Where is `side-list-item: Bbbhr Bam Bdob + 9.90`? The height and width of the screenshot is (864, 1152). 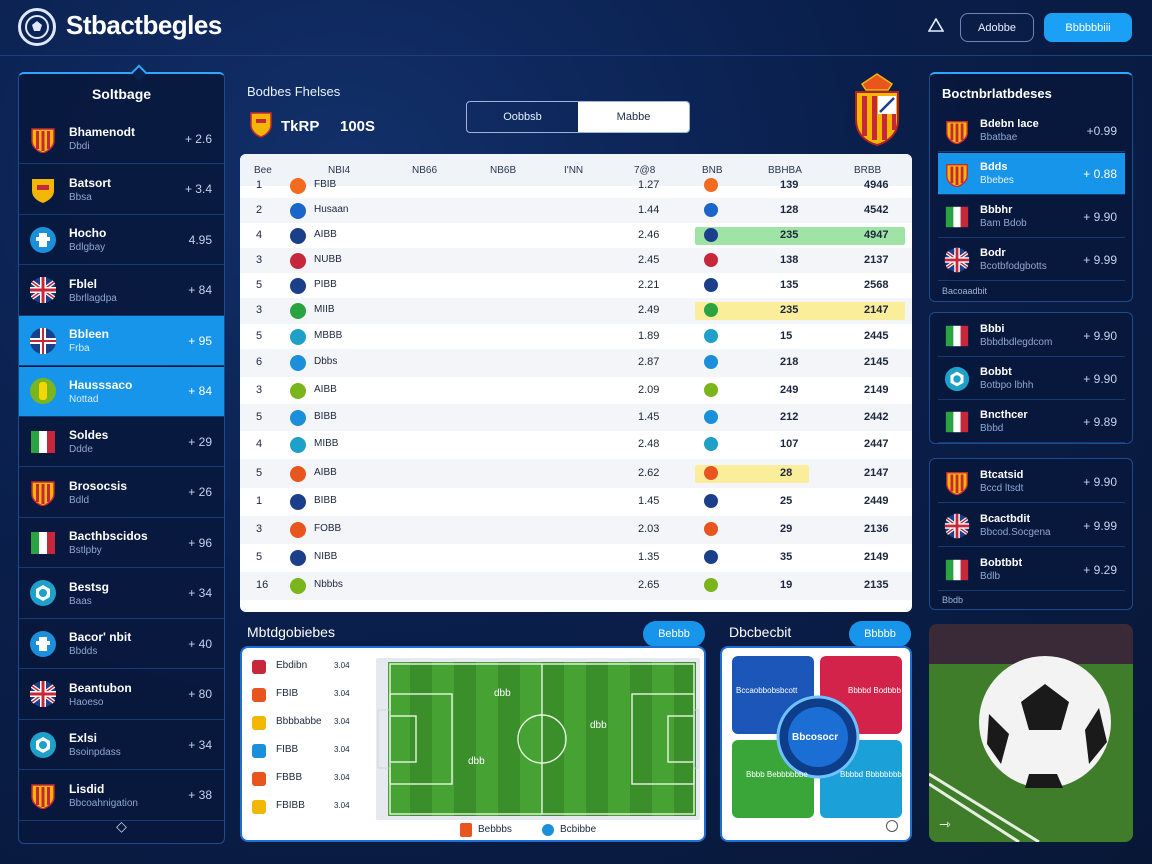 side-list-item: Bbbhr Bam Bdob + 9.90 is located at coordinates (1031, 217).